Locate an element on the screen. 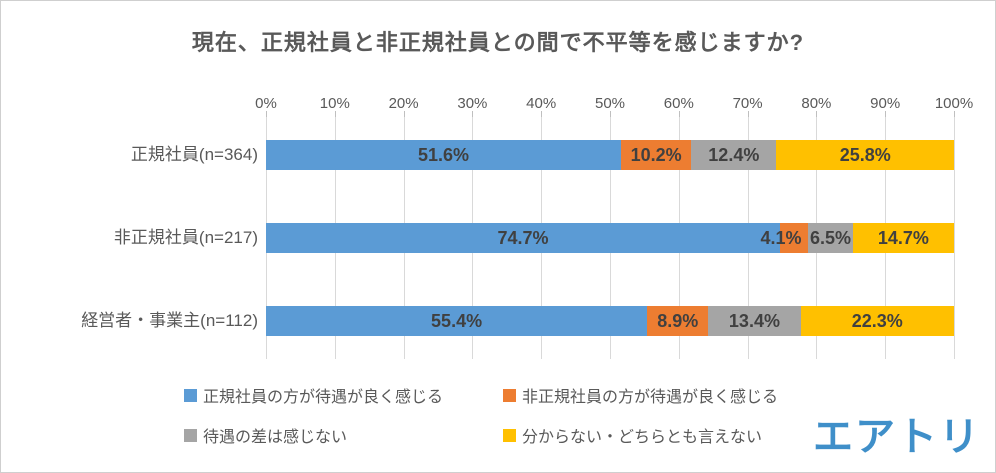 The width and height of the screenshot is (996, 473). segment-value-label: 74.7% is located at coordinates (523, 237).